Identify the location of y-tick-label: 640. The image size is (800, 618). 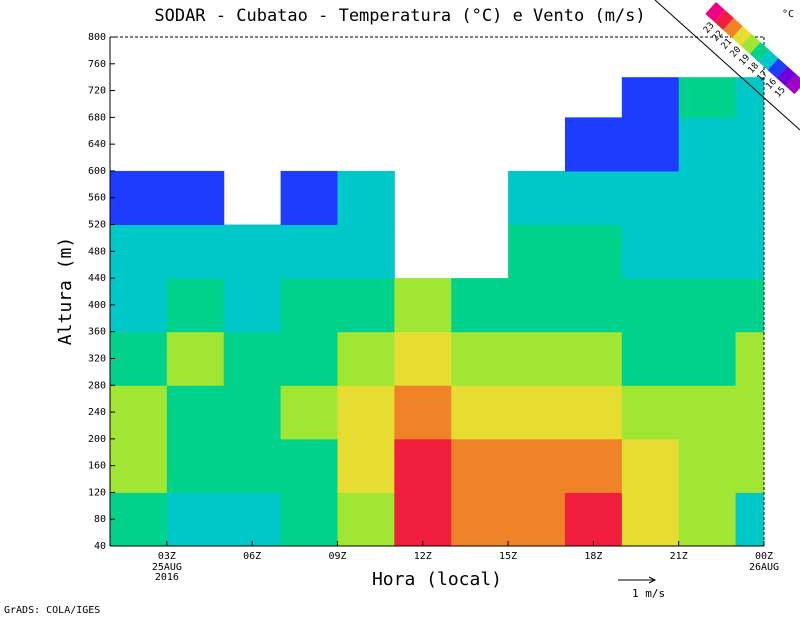
(97, 144).